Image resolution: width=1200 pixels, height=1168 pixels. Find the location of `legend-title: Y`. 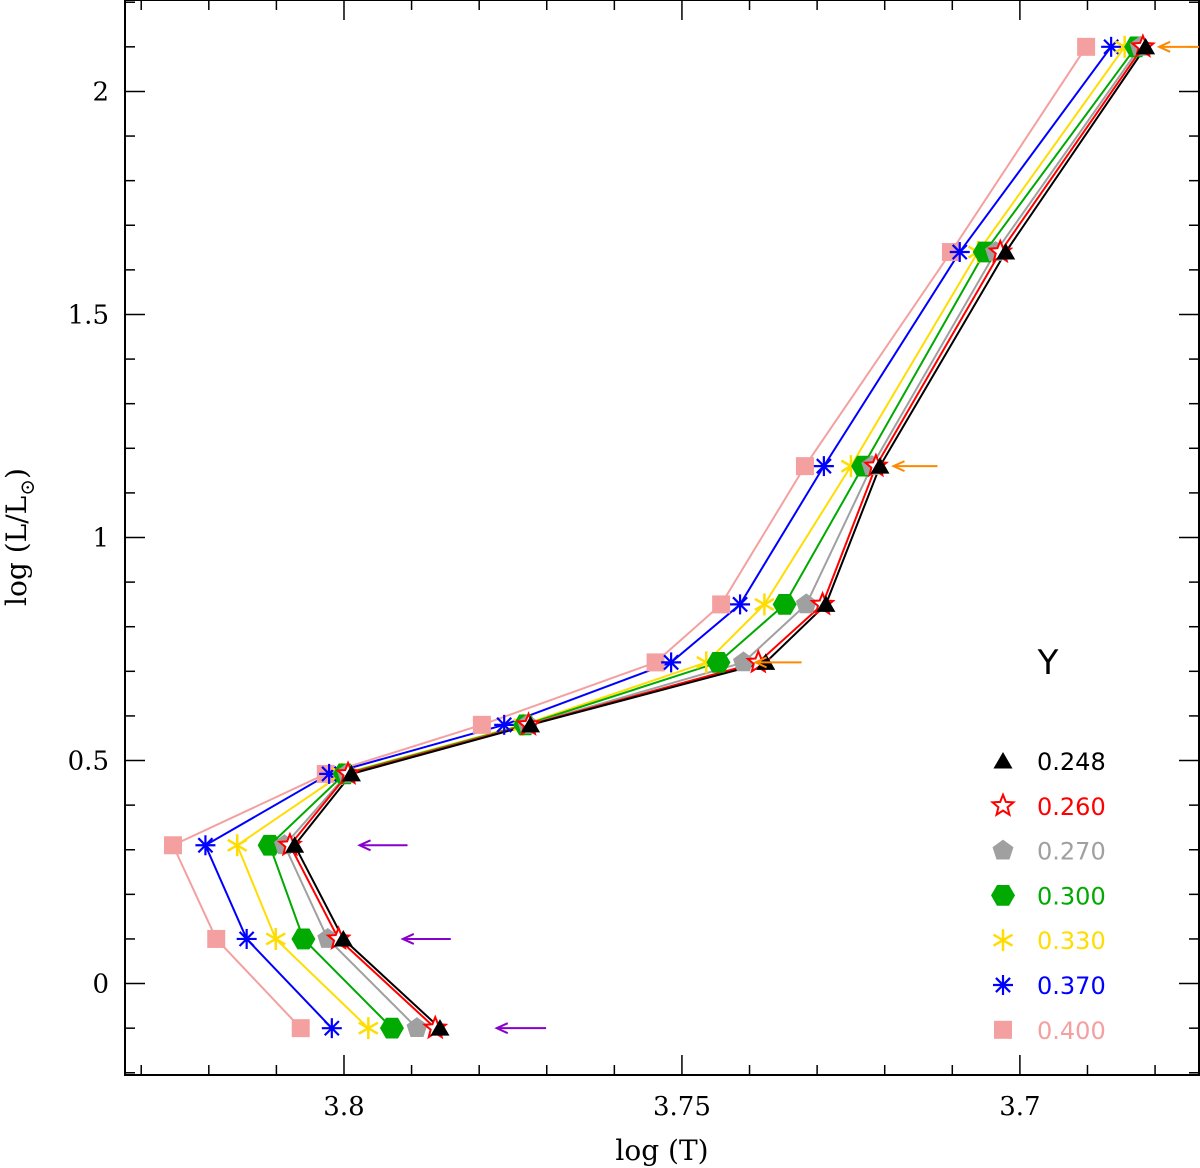

legend-title: Y is located at coordinates (1048, 663).